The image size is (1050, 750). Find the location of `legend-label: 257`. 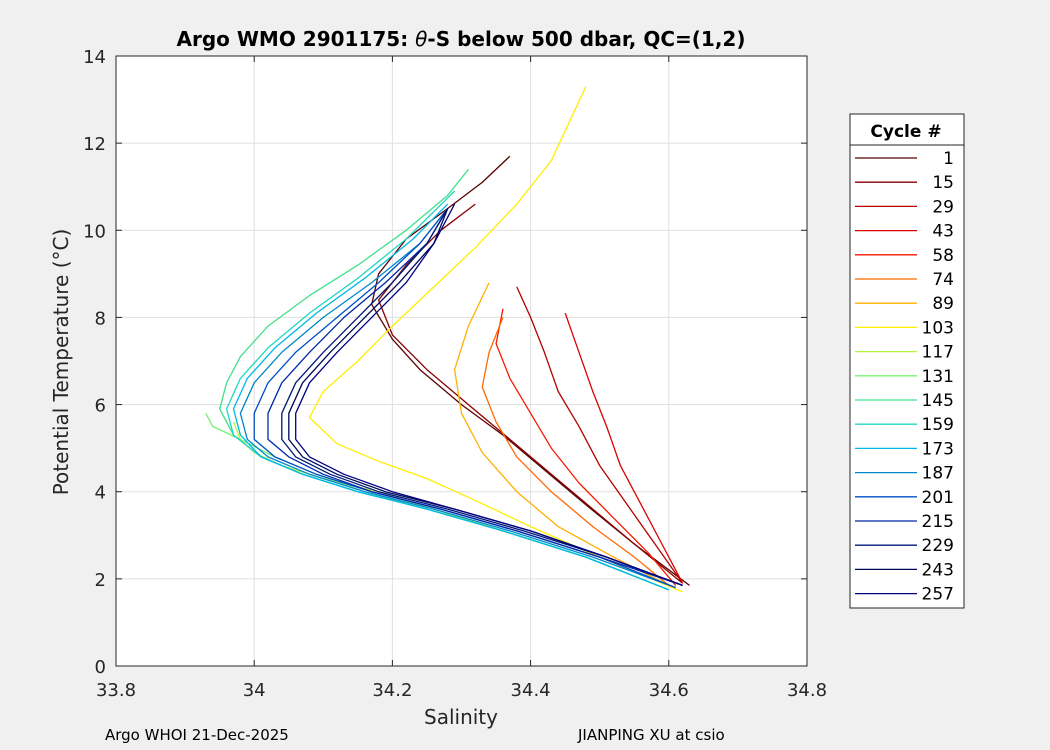

legend-label: 257 is located at coordinates (938, 595).